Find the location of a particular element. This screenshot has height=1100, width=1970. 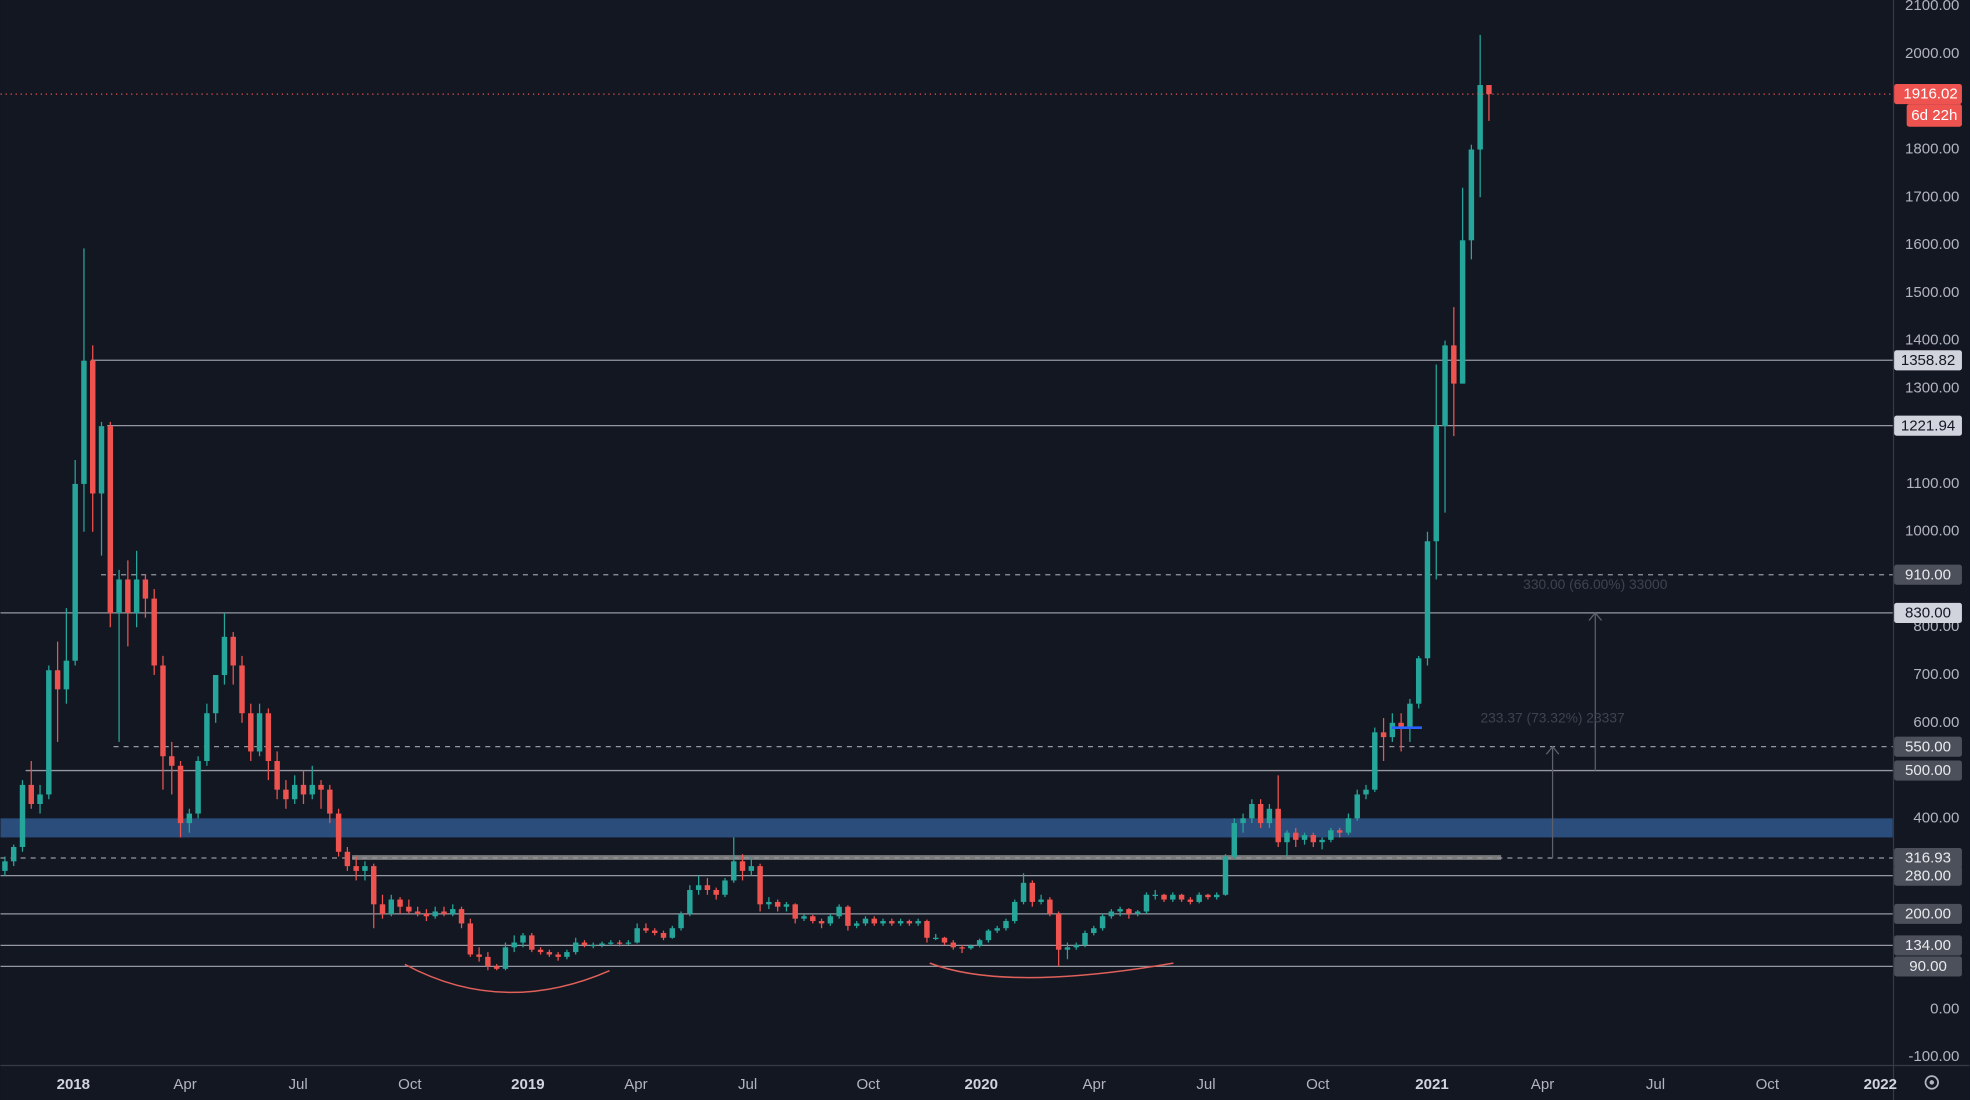

gear-center is located at coordinates (1932, 1082).